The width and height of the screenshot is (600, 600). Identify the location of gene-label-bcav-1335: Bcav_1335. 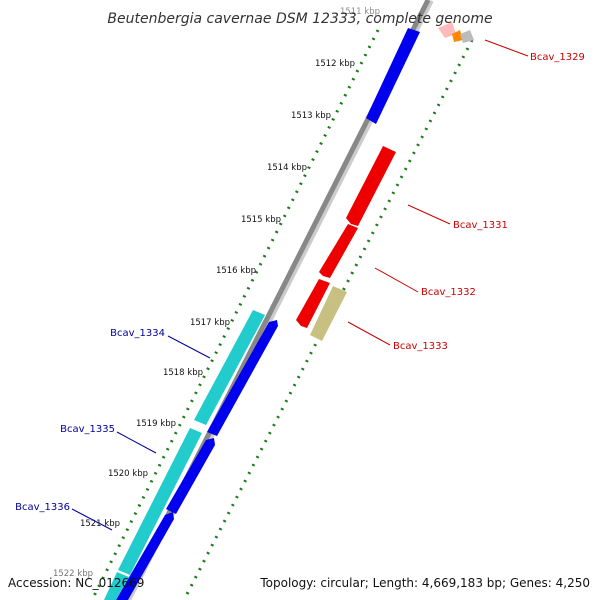
(87, 429).